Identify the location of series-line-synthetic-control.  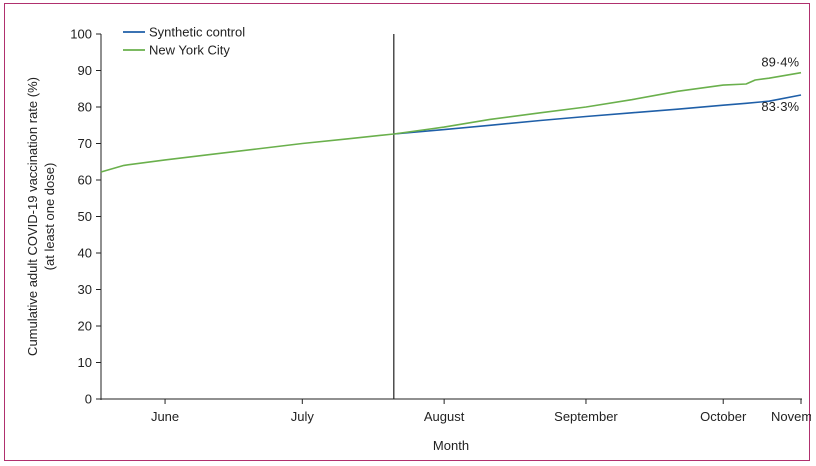
(597, 114).